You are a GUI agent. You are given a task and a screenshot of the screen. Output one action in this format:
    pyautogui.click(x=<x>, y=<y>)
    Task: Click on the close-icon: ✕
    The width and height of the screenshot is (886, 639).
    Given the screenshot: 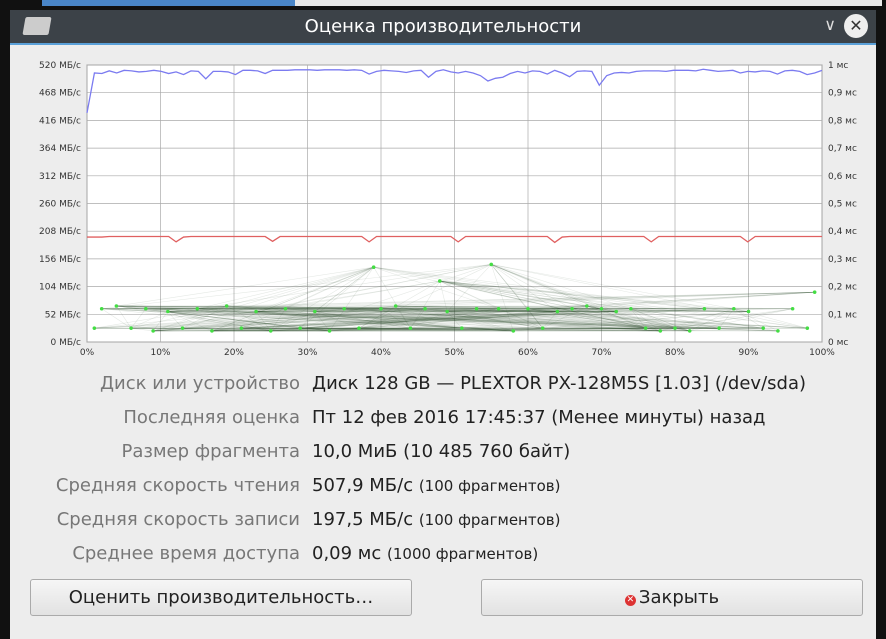 What is the action you would take?
    pyautogui.click(x=856, y=26)
    